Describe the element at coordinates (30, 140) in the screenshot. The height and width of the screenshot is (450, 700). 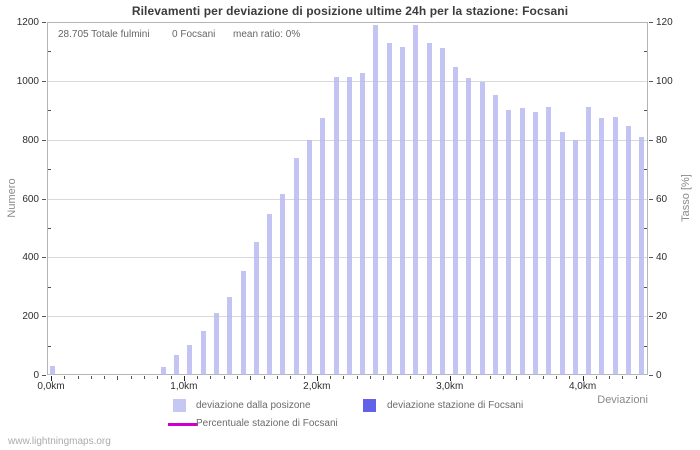
I see `y-axis-tick-label-left: 800` at that location.